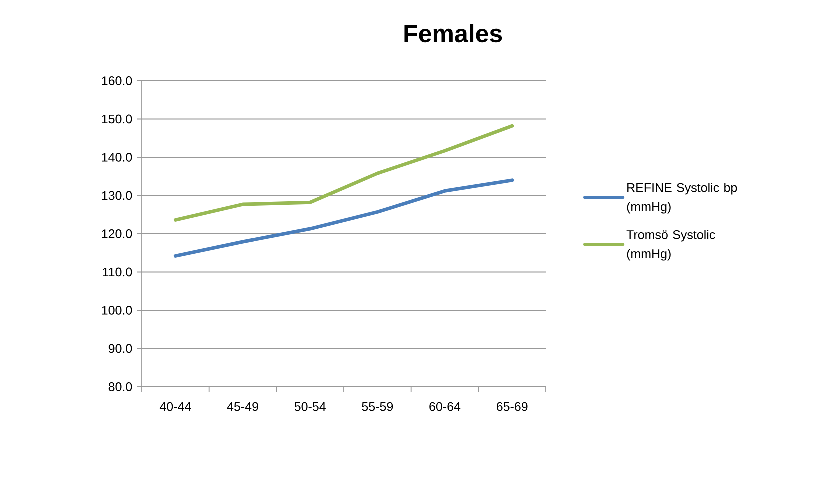  I want to click on chart-title: Females, so click(453, 33).